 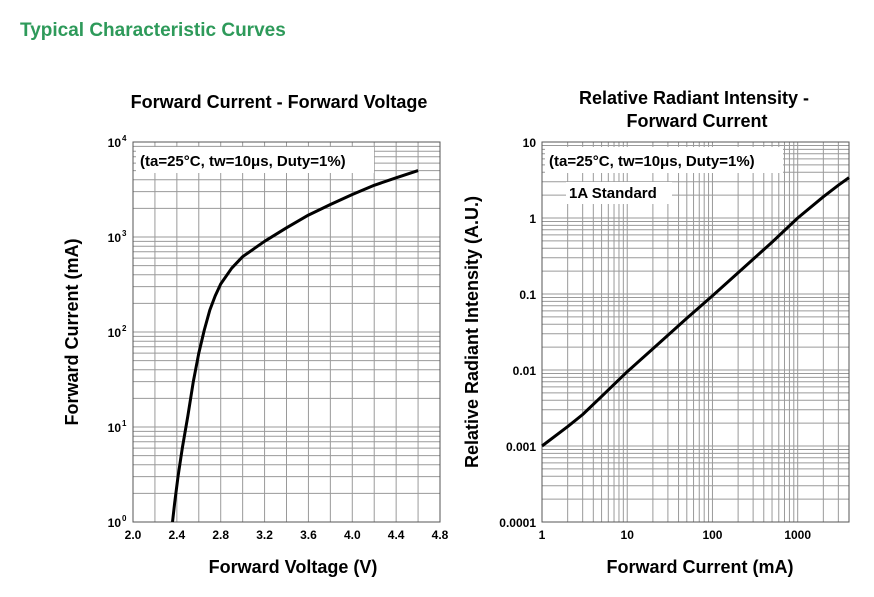 I want to click on chart1-annotation-bg, so click(x=255, y=160).